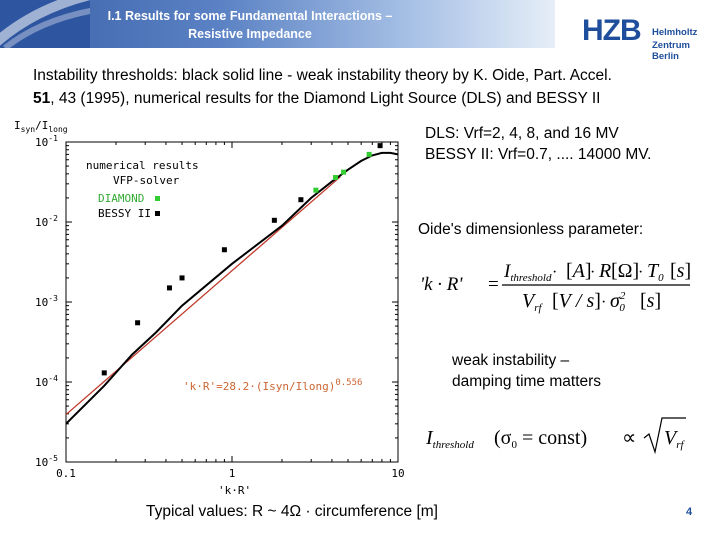  Describe the element at coordinates (603, 302) in the screenshot. I see `formula1-dot4: ·` at that location.